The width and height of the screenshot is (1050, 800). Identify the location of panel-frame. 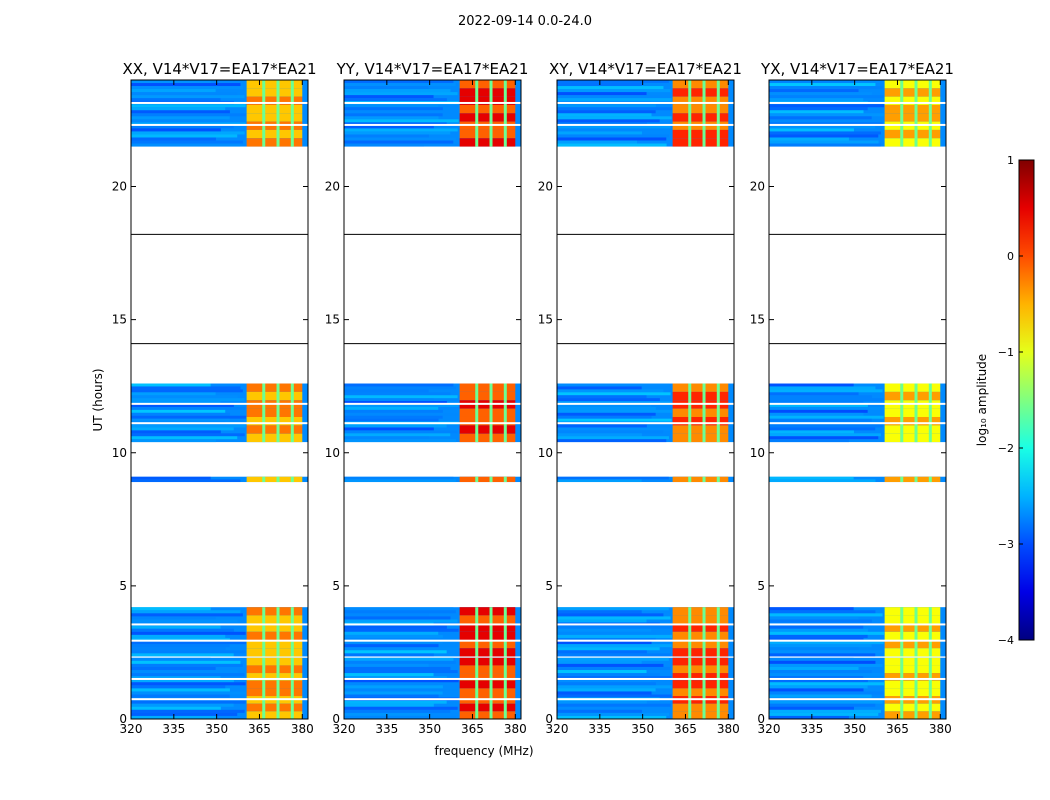
(857, 399).